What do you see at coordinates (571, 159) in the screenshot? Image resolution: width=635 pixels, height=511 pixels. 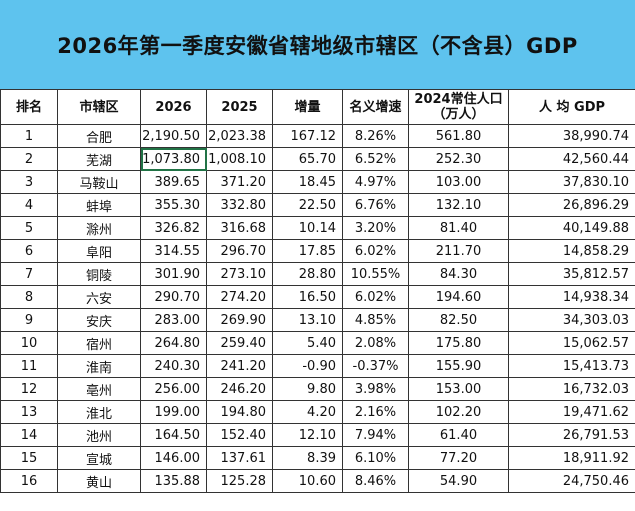 I see `per-capita-cell: 42,560.44` at bounding box center [571, 159].